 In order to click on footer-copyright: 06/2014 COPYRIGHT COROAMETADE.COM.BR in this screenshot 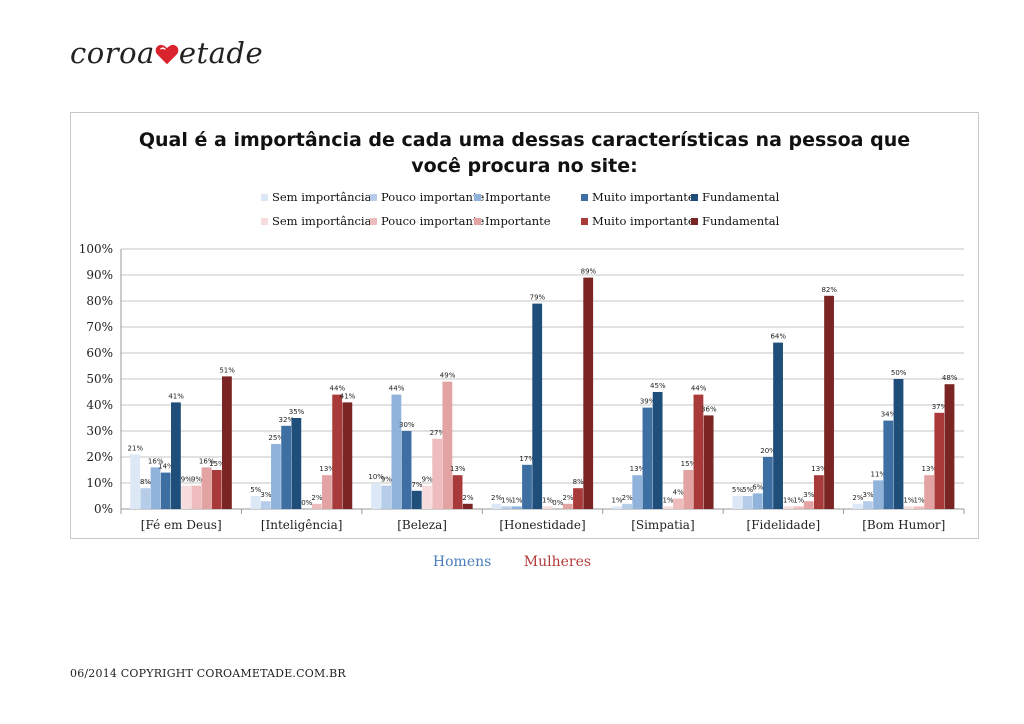, I will do `click(208, 673)`.